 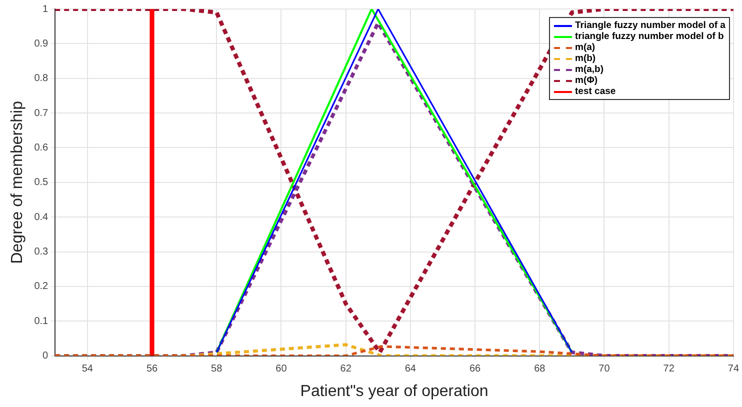 I want to click on x-tick-label: 68, so click(x=540, y=369).